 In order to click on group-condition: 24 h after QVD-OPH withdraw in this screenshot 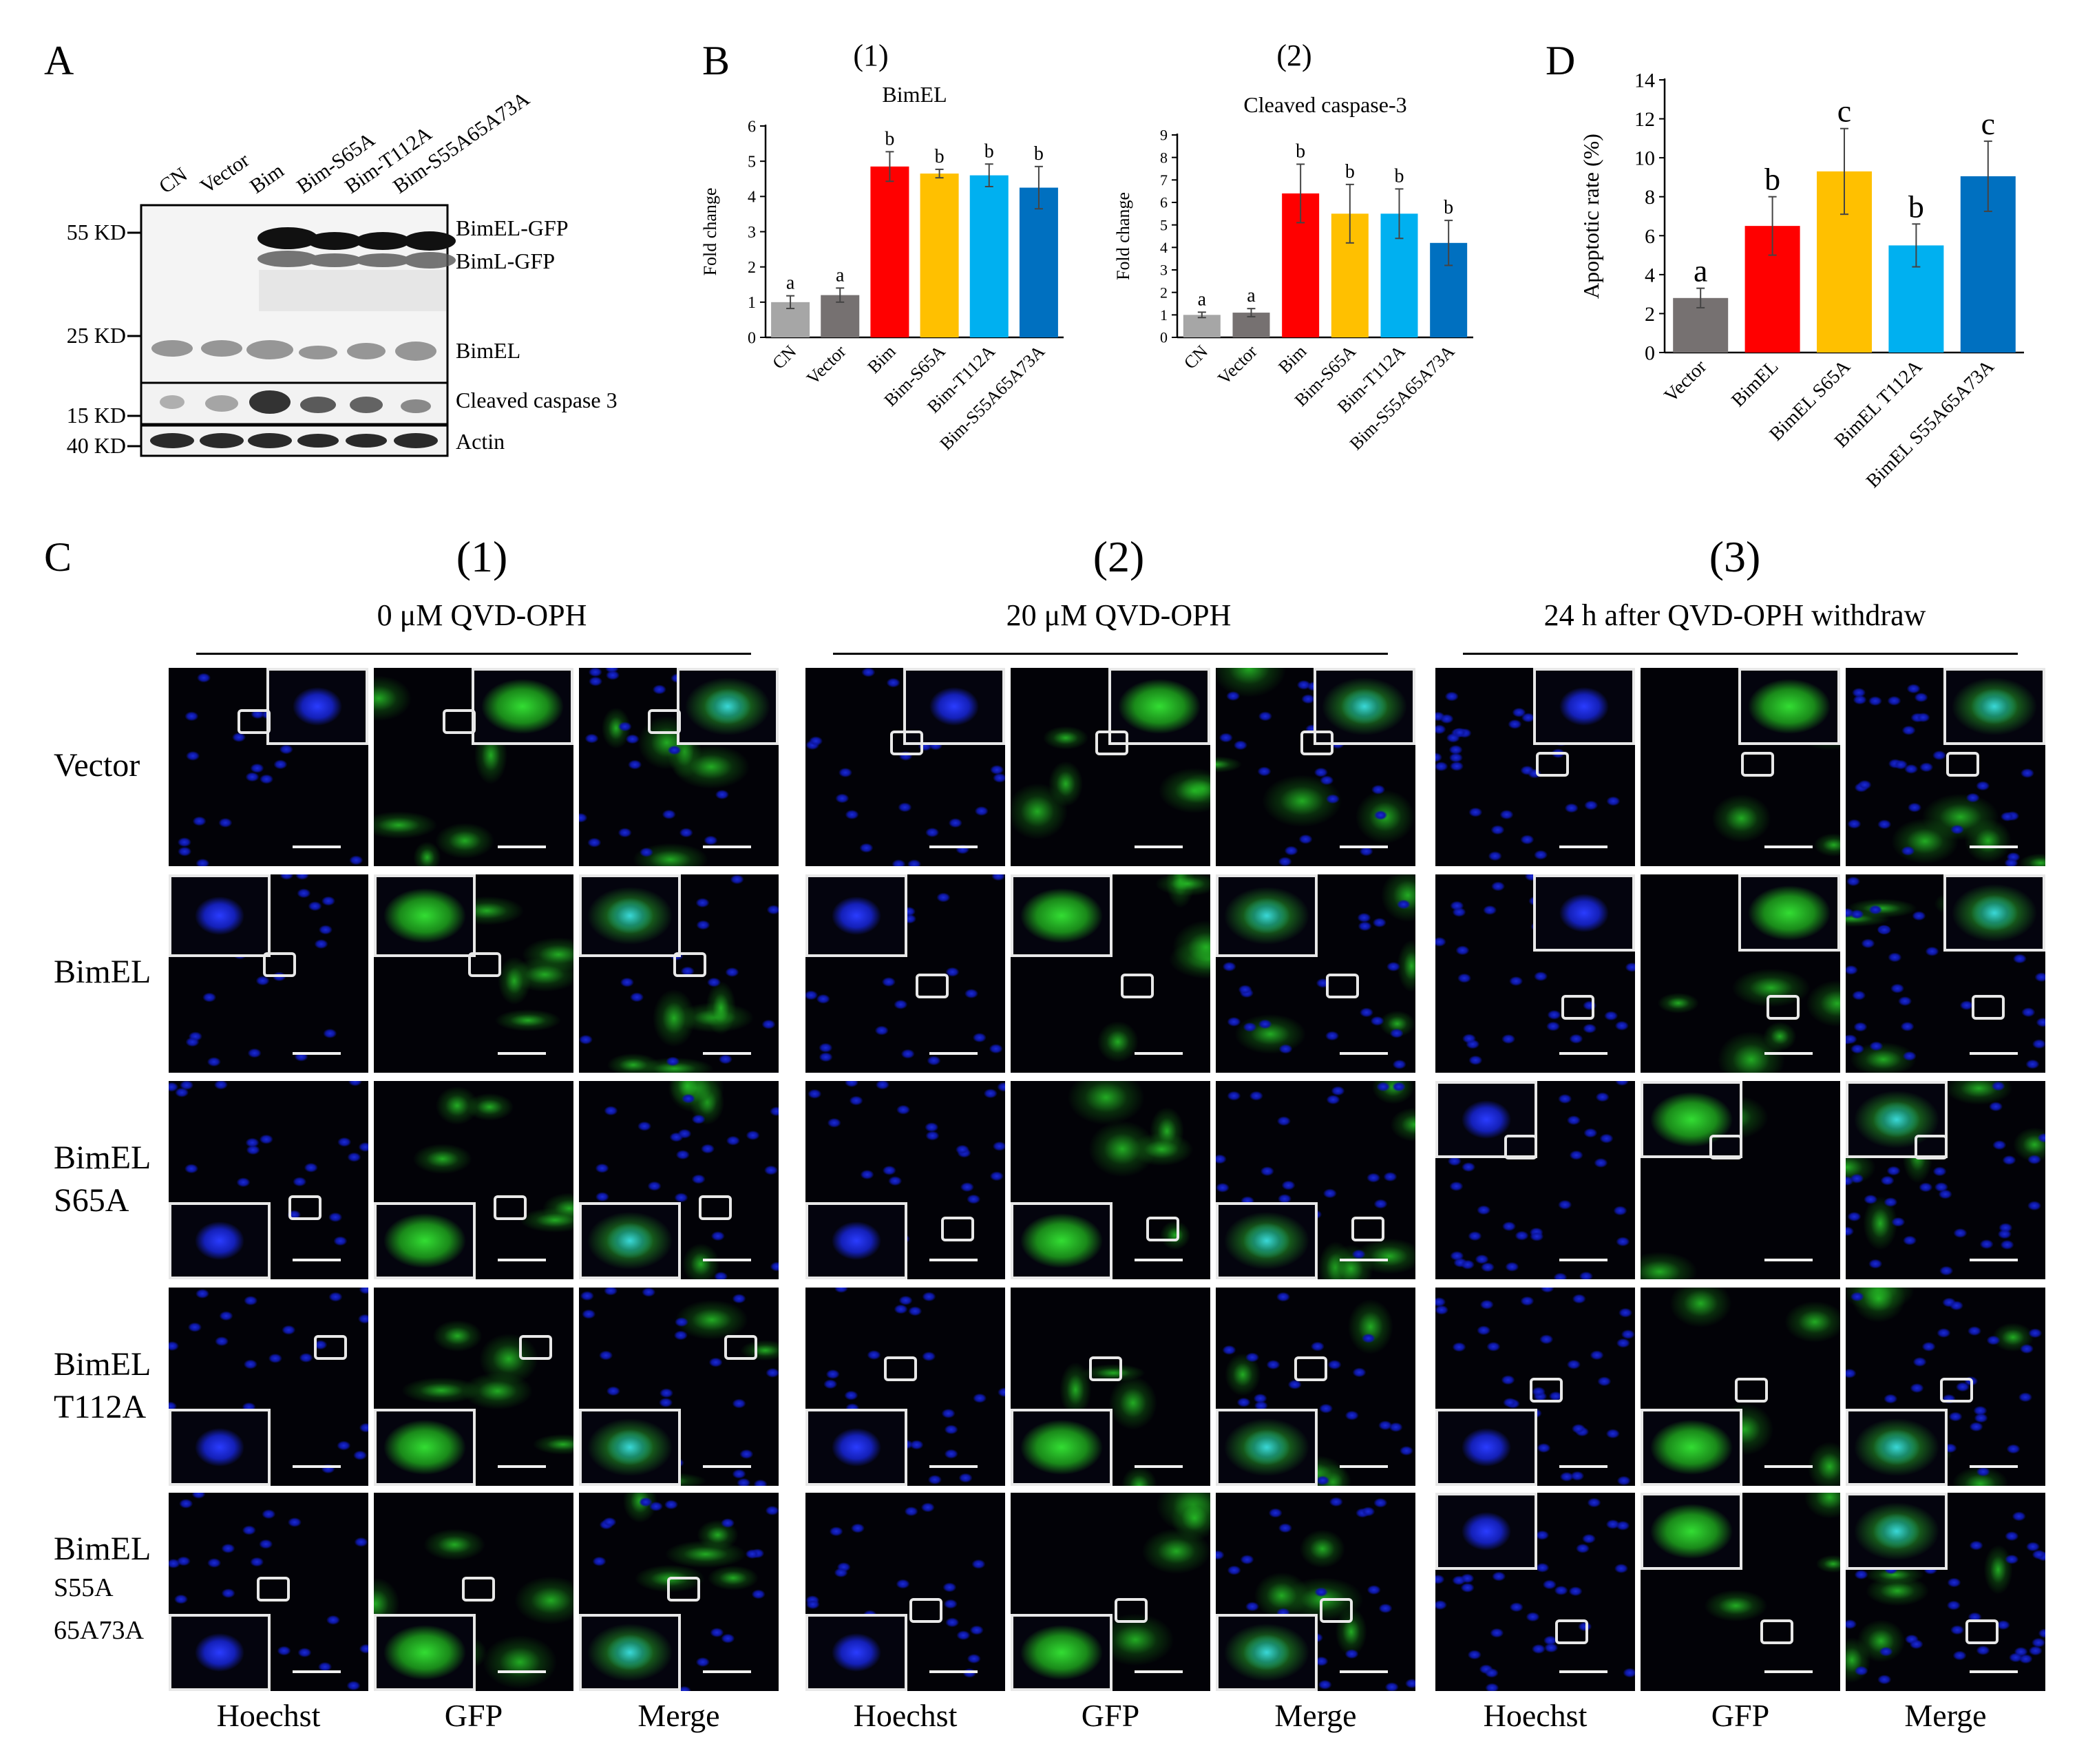, I will do `click(1734, 615)`.